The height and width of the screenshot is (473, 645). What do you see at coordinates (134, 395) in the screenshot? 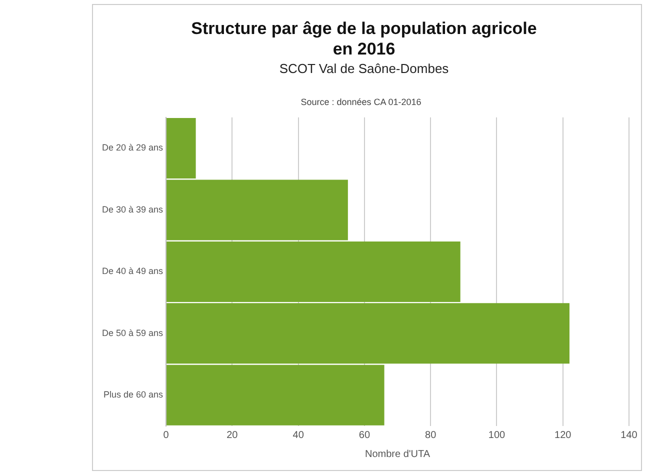
I see `y-tick-label: Plus de 60 ans` at bounding box center [134, 395].